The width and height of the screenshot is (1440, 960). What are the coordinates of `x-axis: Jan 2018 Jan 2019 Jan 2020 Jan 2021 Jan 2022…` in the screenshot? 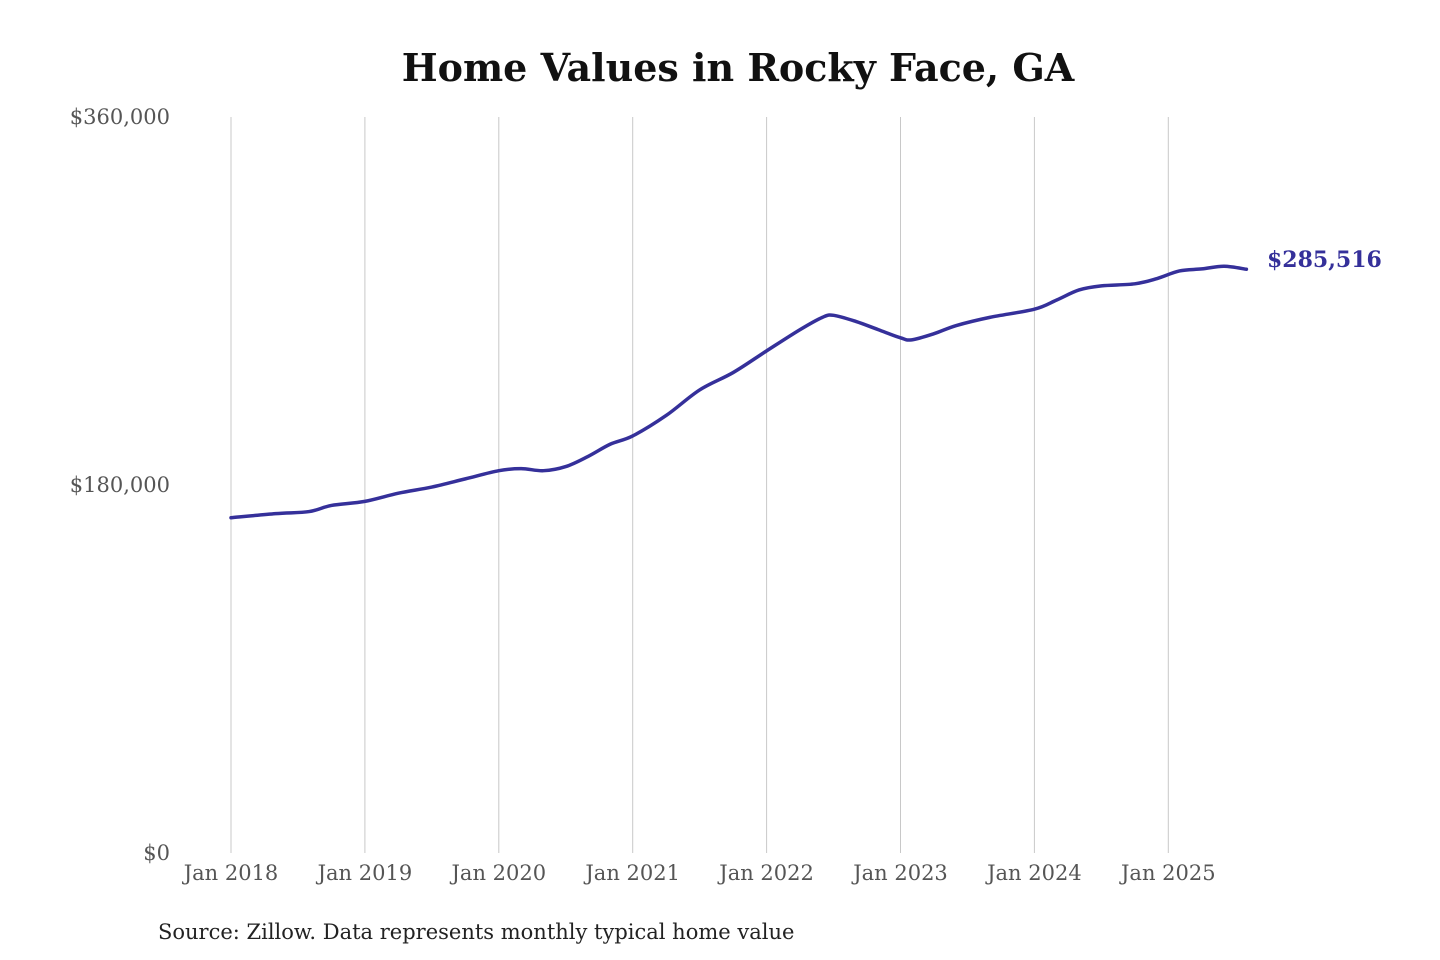 It's located at (699, 873).